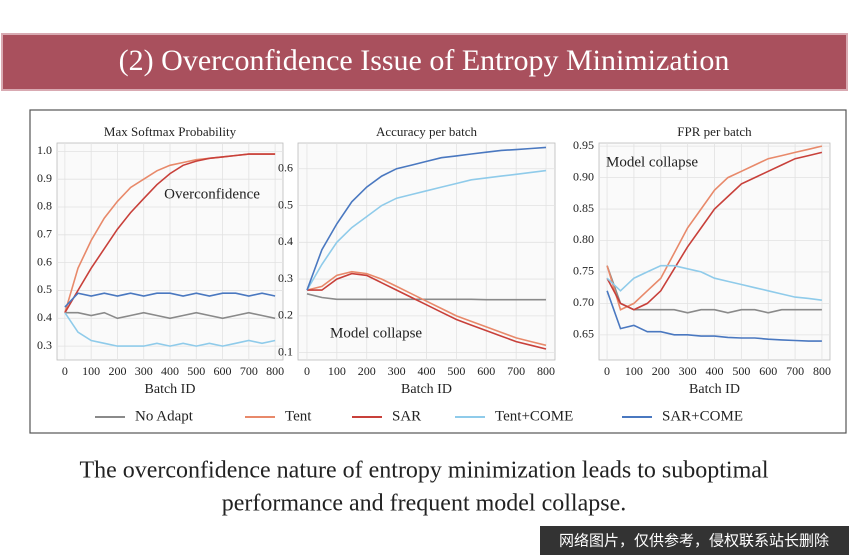  I want to click on y-tick-label: 0.7, so click(44, 234).